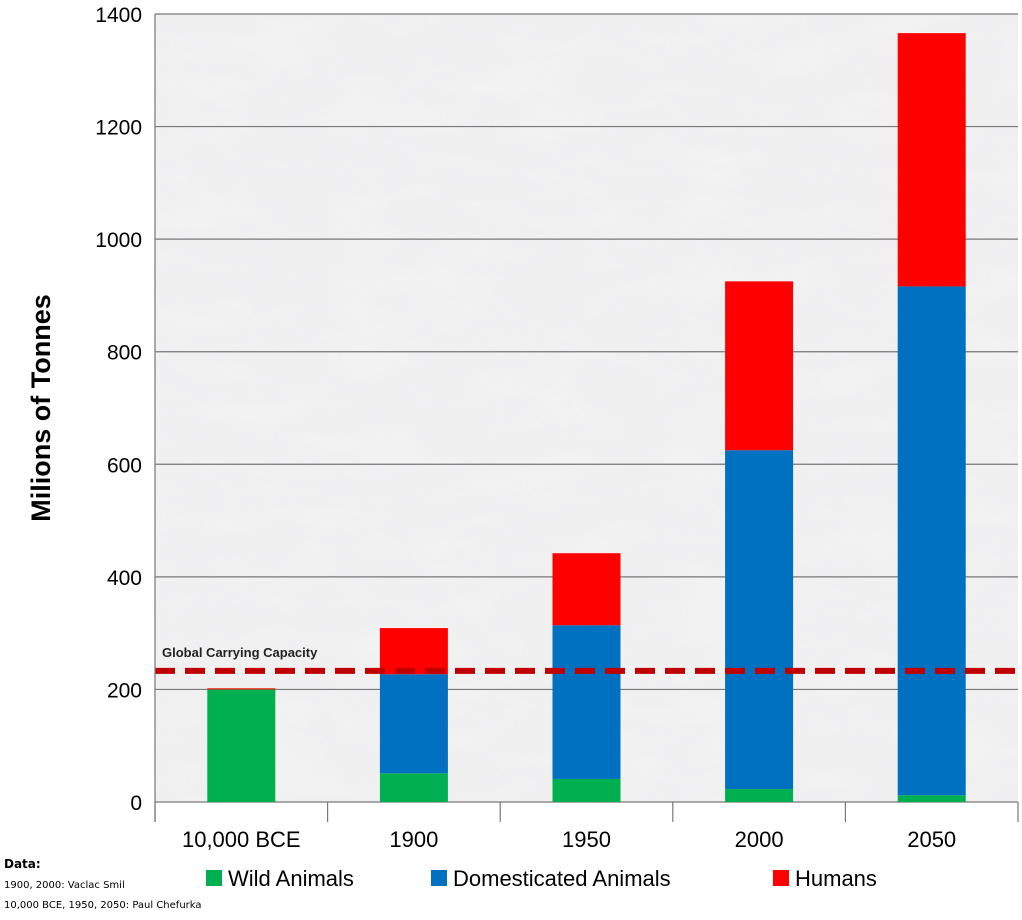  I want to click on x-tick-label: 2000, so click(759, 839).